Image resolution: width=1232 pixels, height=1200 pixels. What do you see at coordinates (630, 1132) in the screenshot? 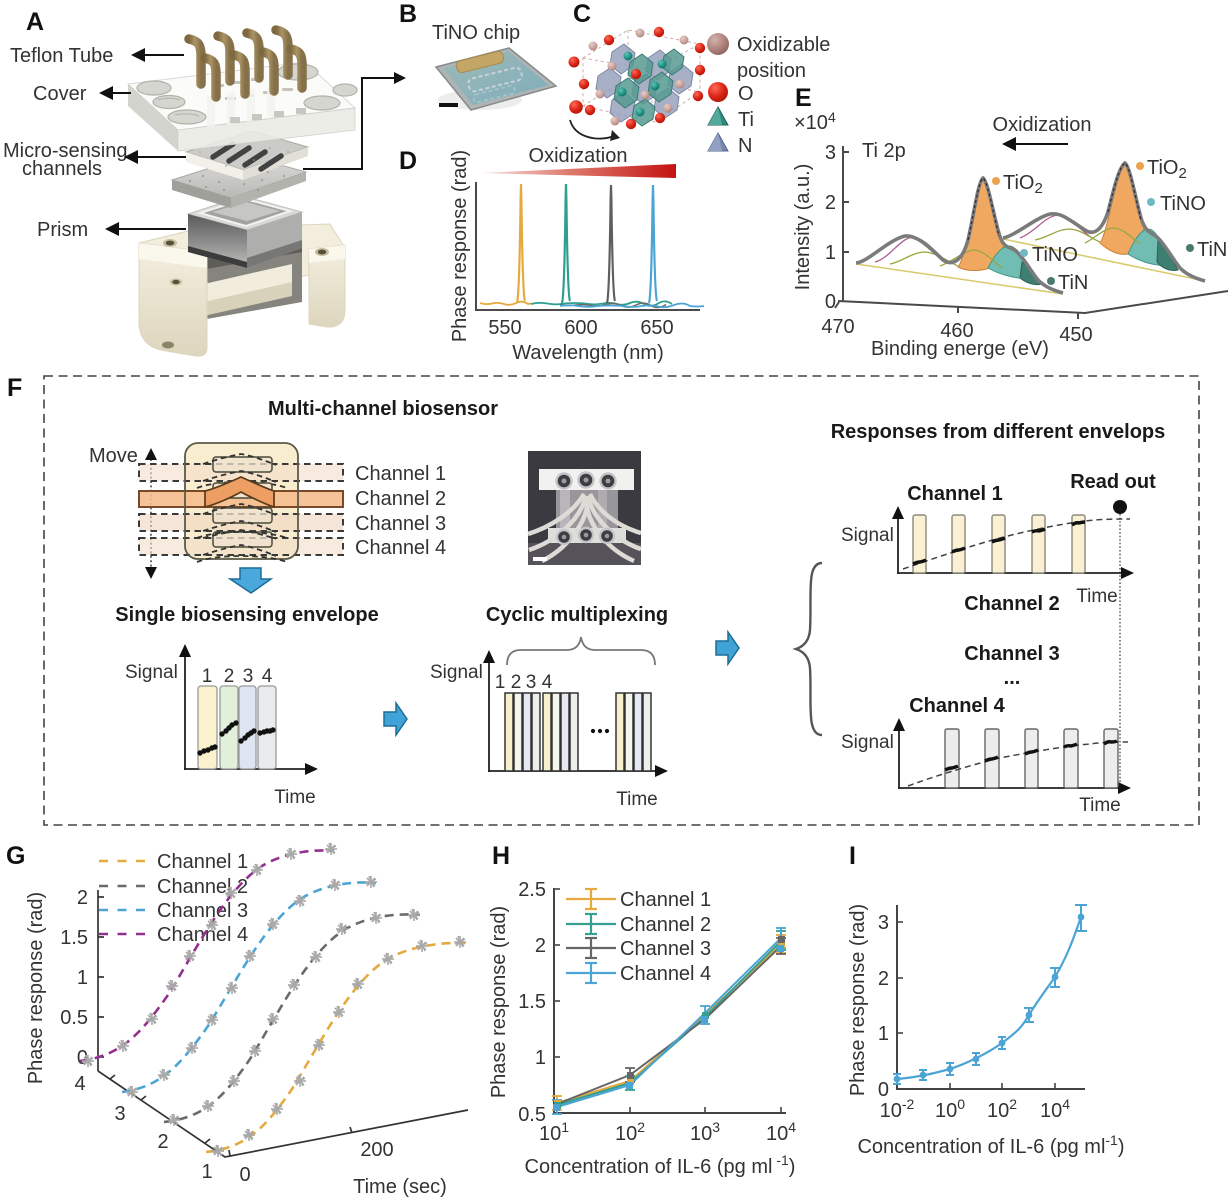
I see `svg-text: 10²` at bounding box center [630, 1132].